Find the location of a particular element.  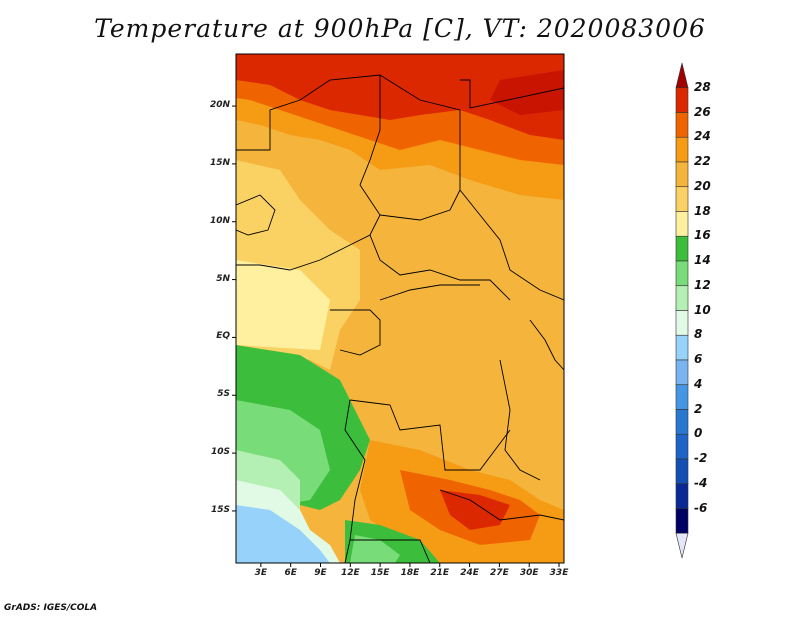

colorbar-label: 24 is located at coordinates (702, 136).